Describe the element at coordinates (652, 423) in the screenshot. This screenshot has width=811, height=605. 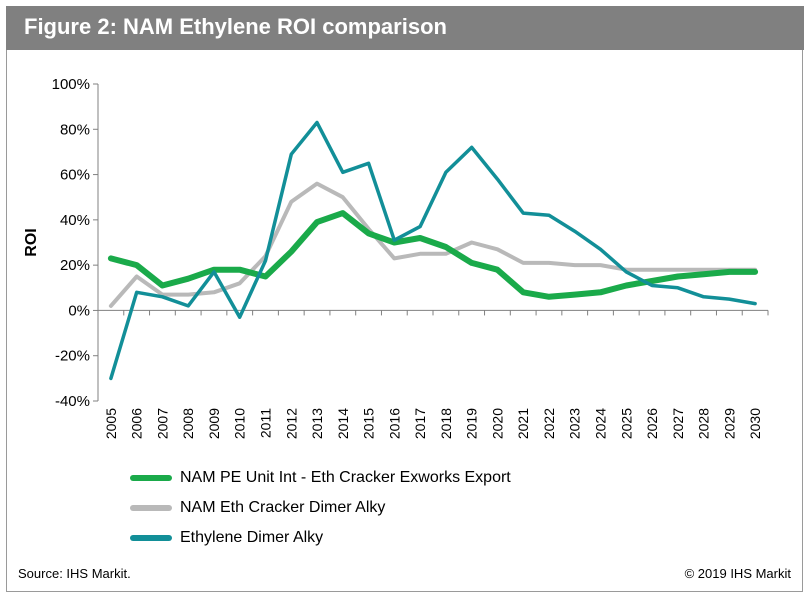
I see `x-tick-label: 2026` at that location.